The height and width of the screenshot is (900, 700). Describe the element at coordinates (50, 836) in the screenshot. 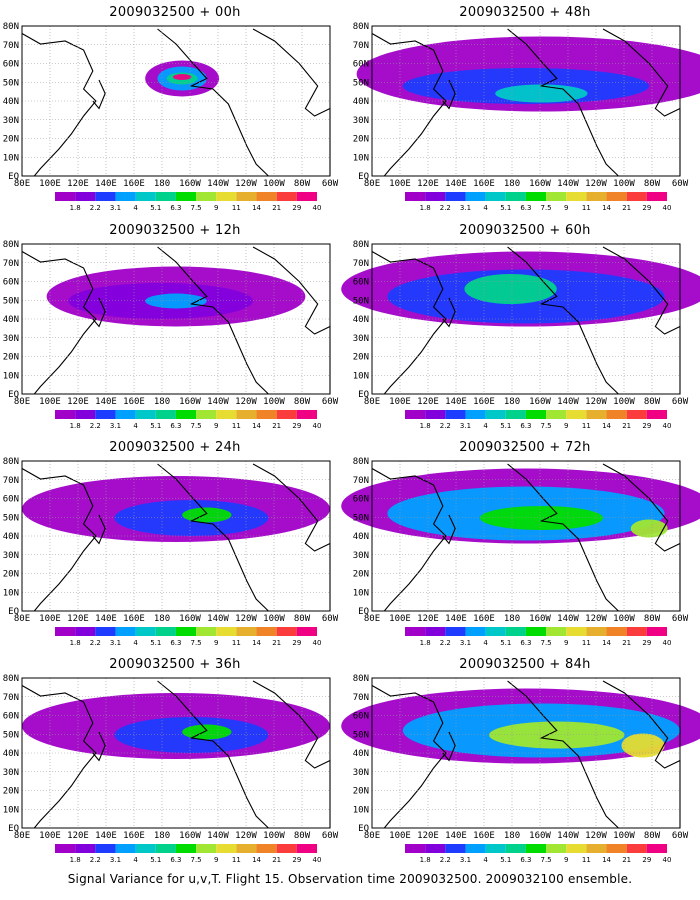

I see `lon-label: 100E` at that location.